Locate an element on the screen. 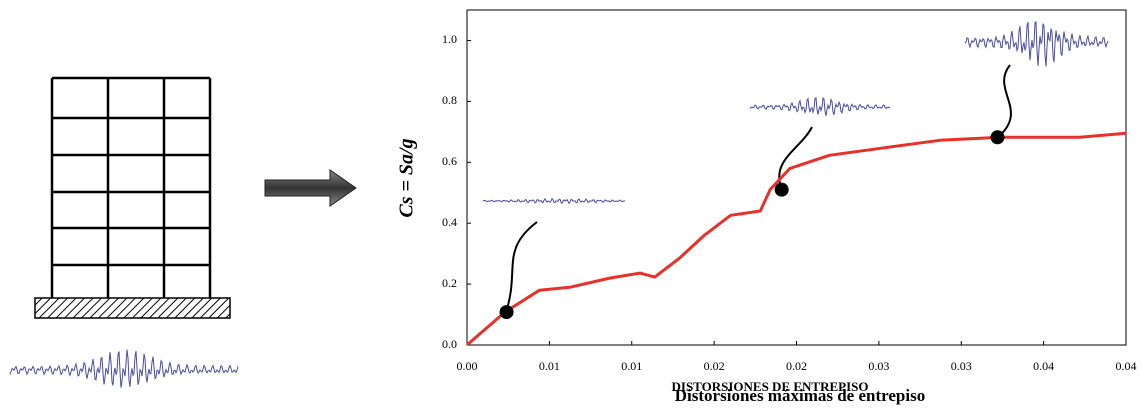 This screenshot has width=1143, height=411. record-medium is located at coordinates (820, 106).